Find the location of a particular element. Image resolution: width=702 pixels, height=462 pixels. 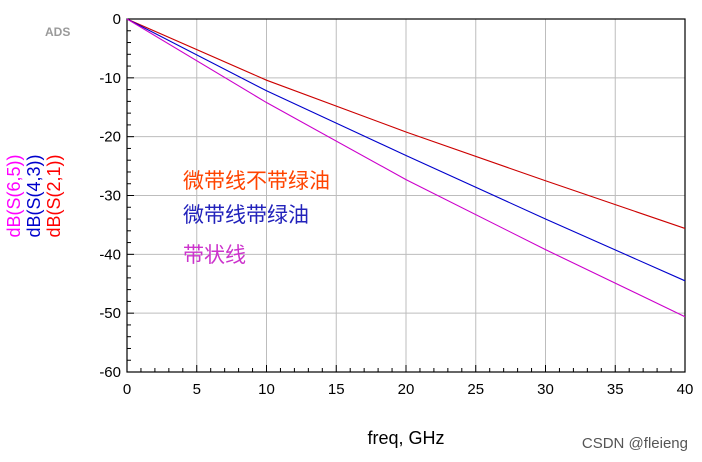

annotation-label: 微带线不带绿油 is located at coordinates (256, 181).